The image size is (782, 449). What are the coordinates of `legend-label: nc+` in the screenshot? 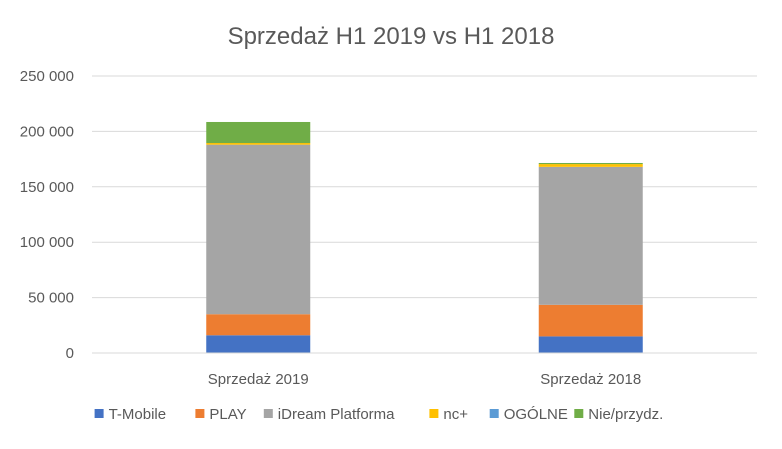 It's located at (455, 414).